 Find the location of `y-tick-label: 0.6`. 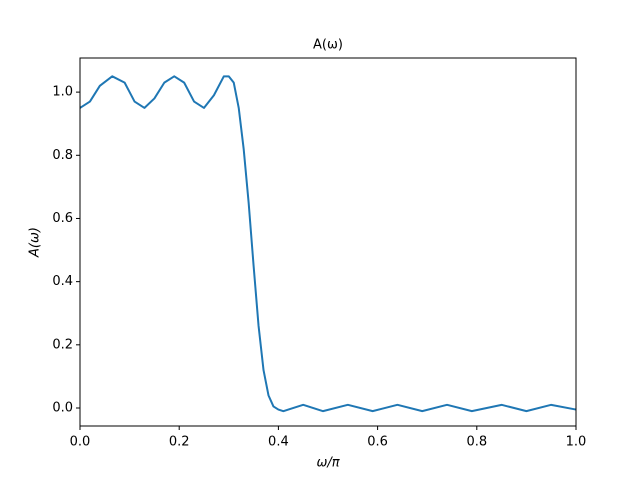

y-tick-label: 0.6 is located at coordinates (62, 218).